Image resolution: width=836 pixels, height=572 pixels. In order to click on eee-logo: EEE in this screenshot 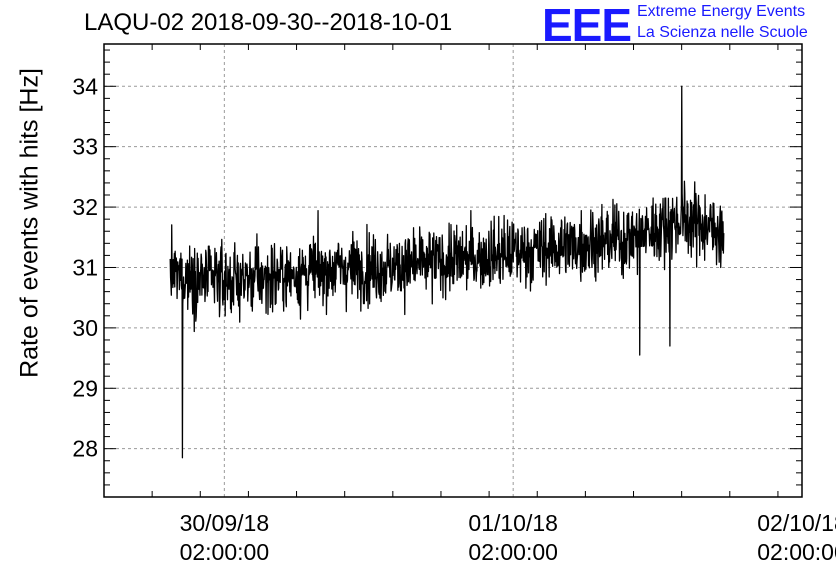, I will do `click(587, 25)`.